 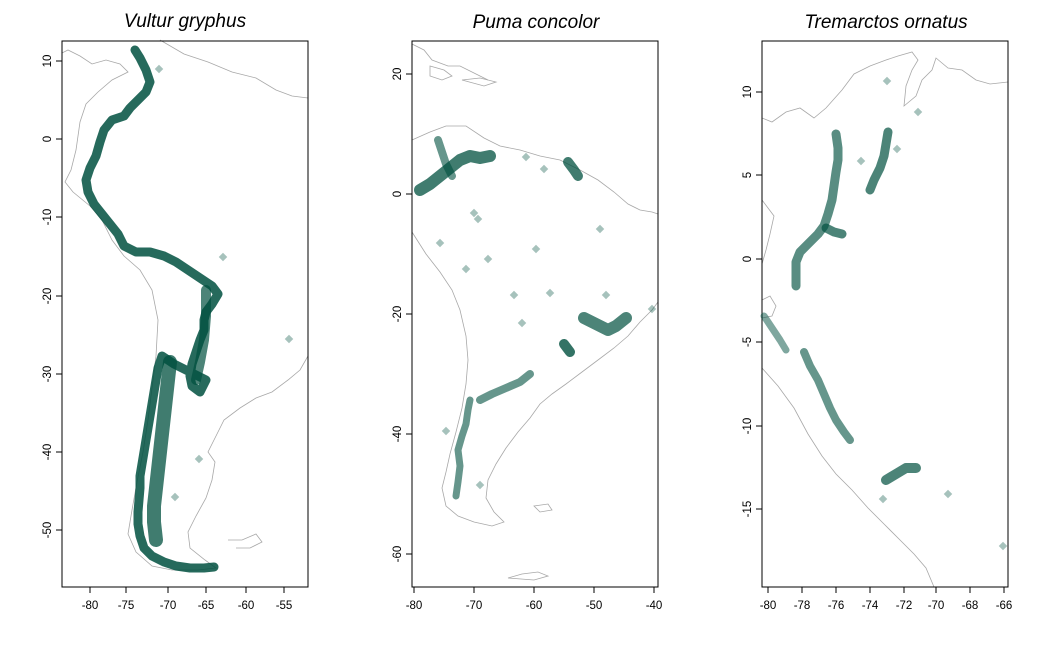 What do you see at coordinates (594, 606) in the screenshot?
I see `x-tick-label: -50` at bounding box center [594, 606].